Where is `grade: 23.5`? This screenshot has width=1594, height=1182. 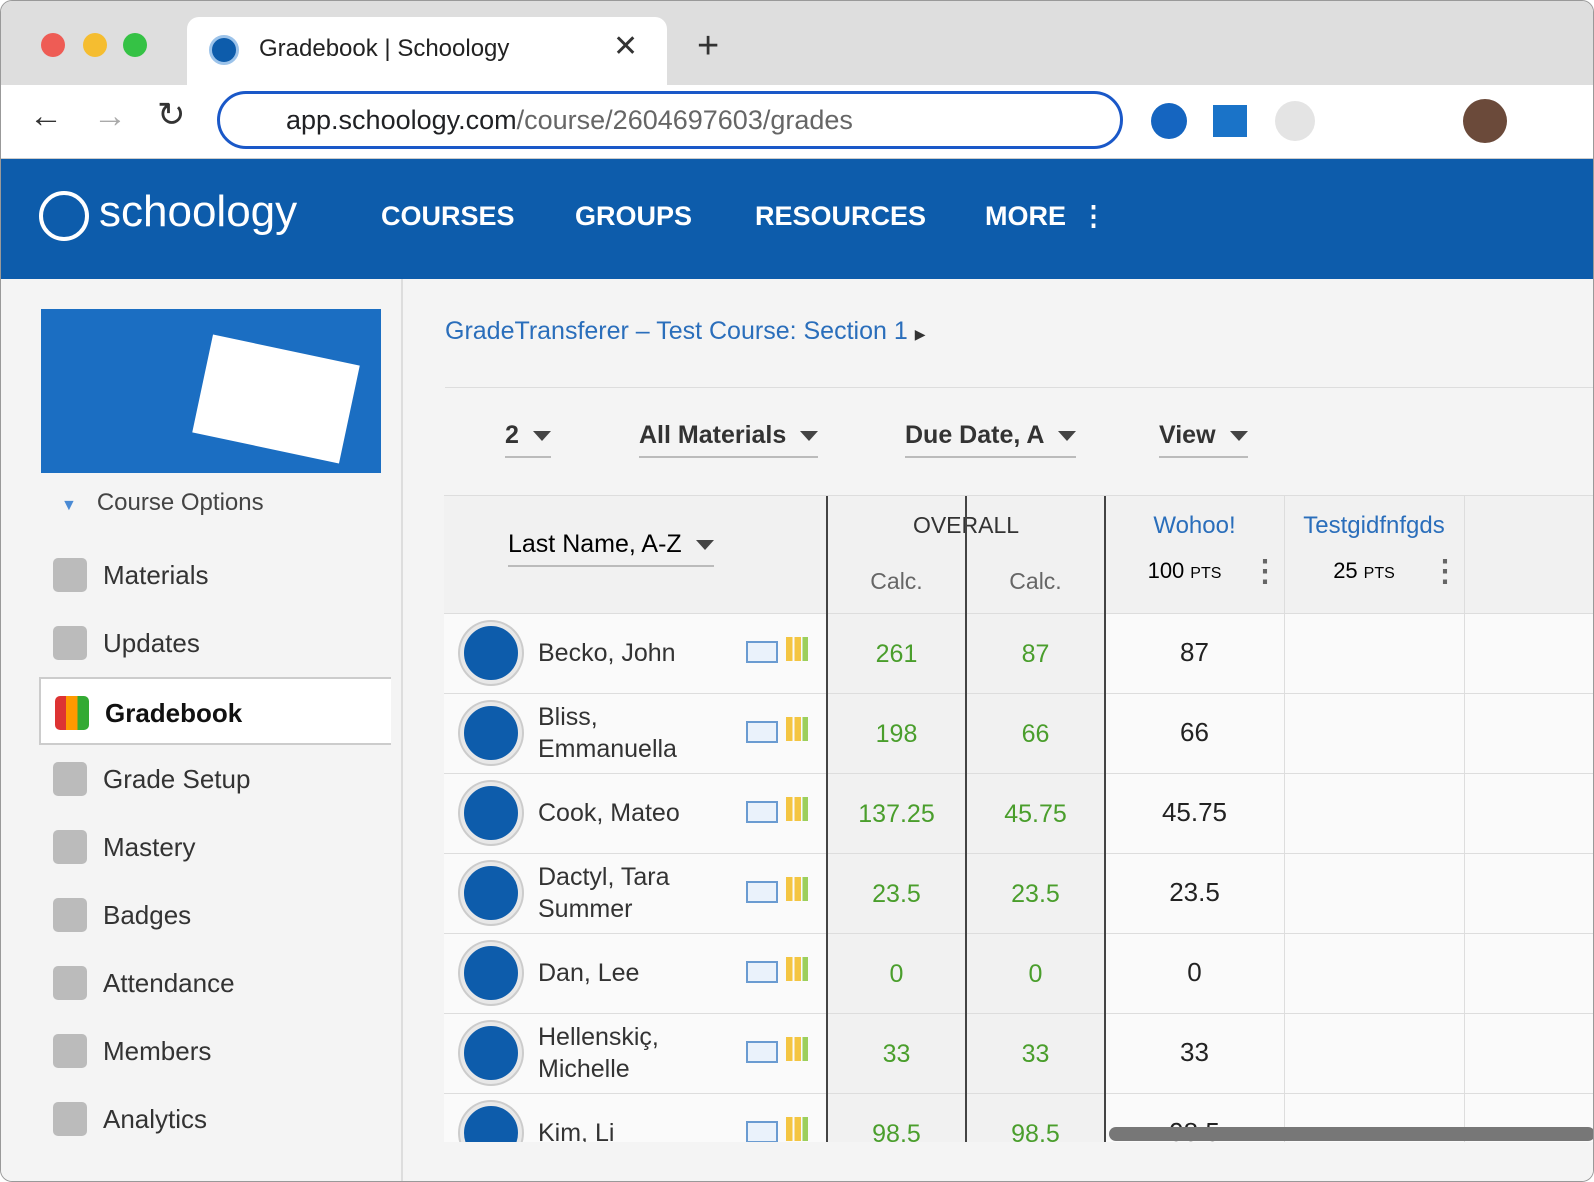
grade: 23.5 is located at coordinates (1194, 892).